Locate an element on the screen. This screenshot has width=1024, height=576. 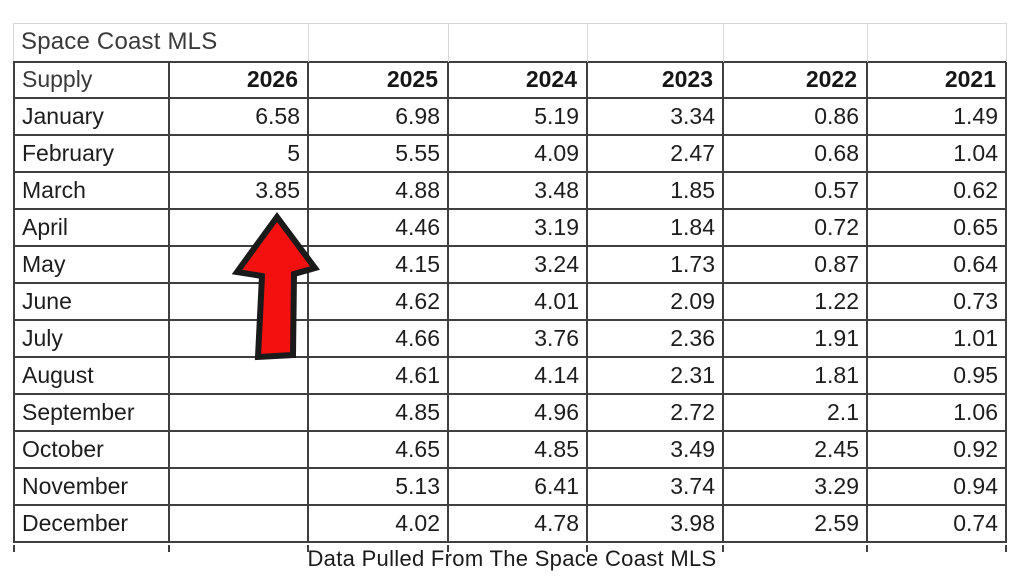
month-cell: October is located at coordinates (92, 450).